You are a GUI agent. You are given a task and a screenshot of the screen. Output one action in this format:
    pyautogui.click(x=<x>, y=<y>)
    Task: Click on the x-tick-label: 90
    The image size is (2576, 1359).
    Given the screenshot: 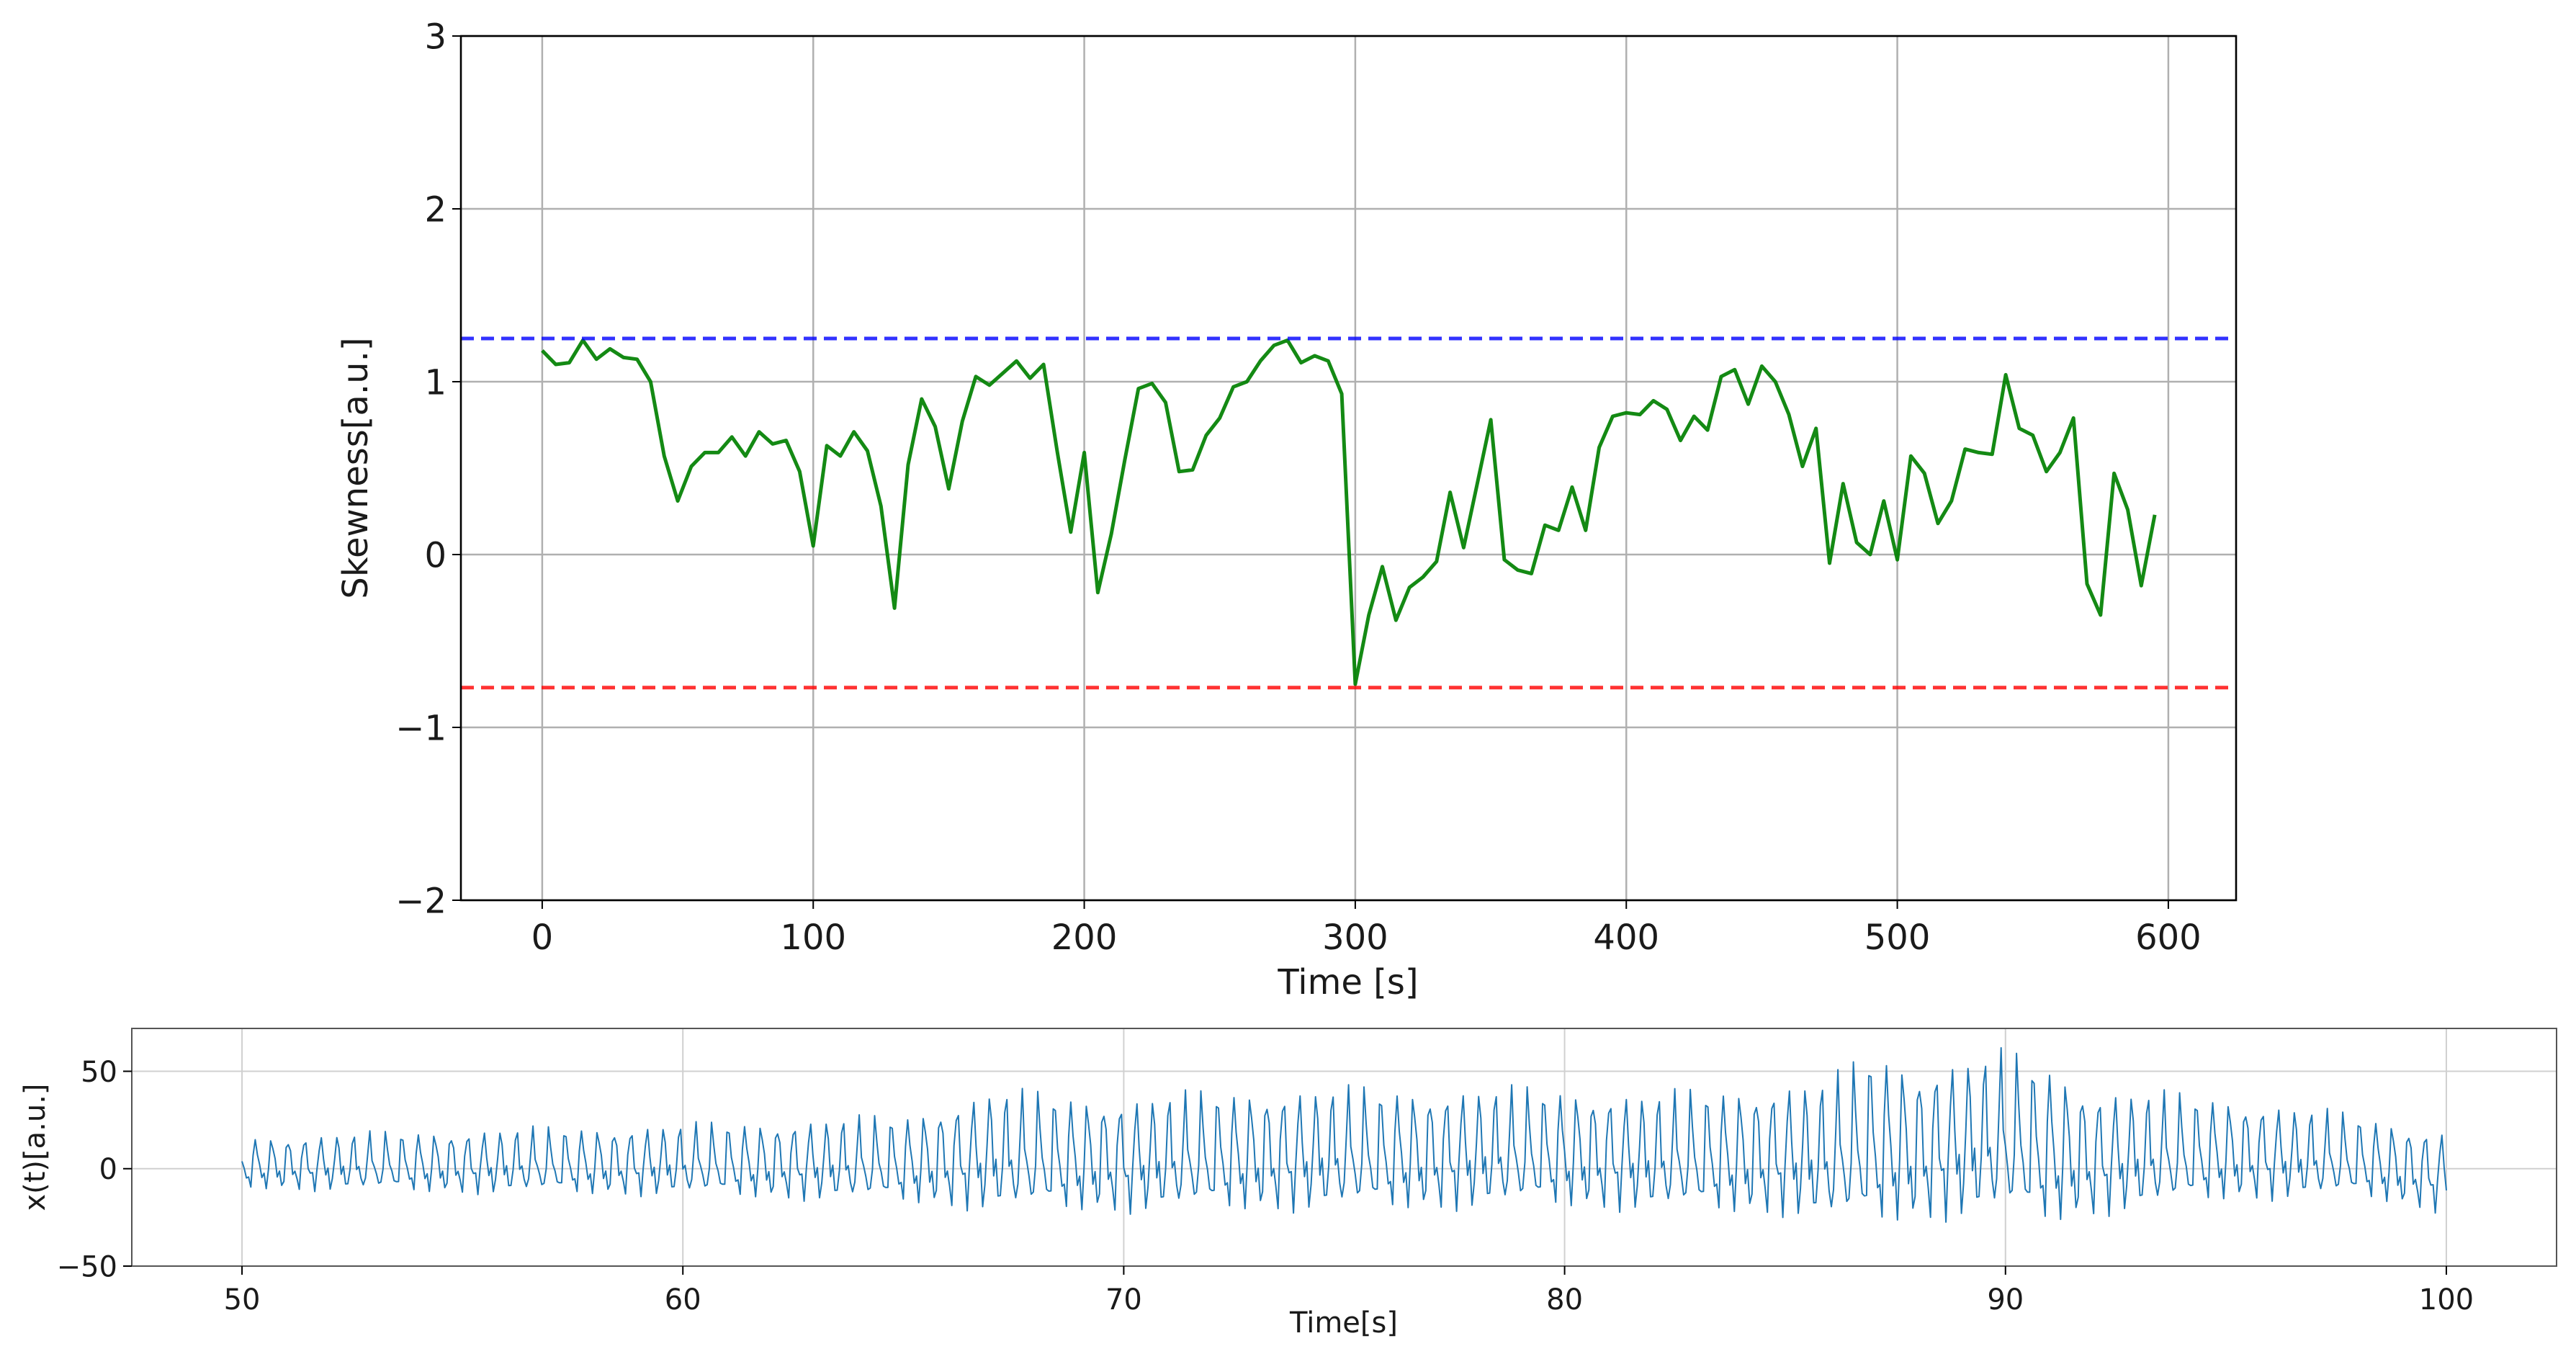 What is the action you would take?
    pyautogui.click(x=2005, y=1300)
    